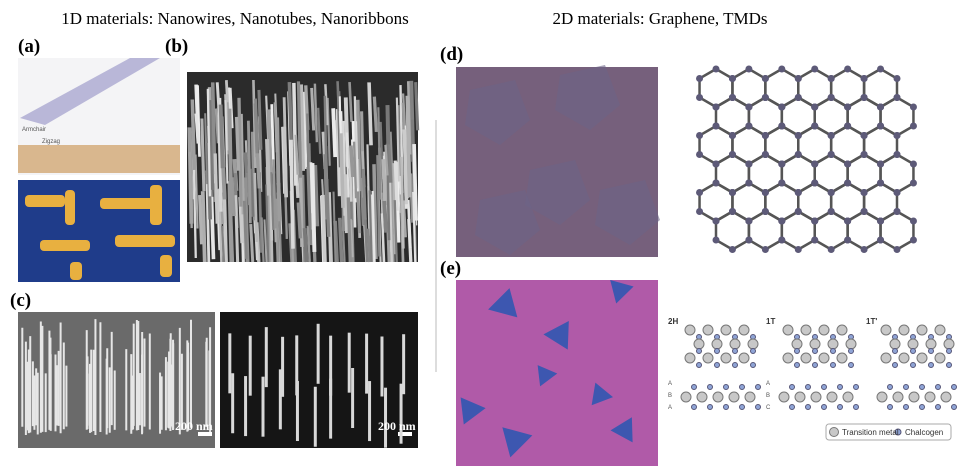 The width and height of the screenshot is (957, 467). I want to click on stacking-label: B, so click(670, 396).